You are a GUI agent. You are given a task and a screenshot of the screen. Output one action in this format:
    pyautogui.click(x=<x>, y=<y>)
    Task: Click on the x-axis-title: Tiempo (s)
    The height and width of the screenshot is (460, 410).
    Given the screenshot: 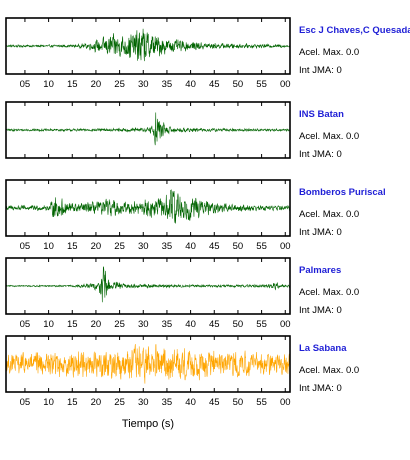 What is the action you would take?
    pyautogui.click(x=148, y=424)
    